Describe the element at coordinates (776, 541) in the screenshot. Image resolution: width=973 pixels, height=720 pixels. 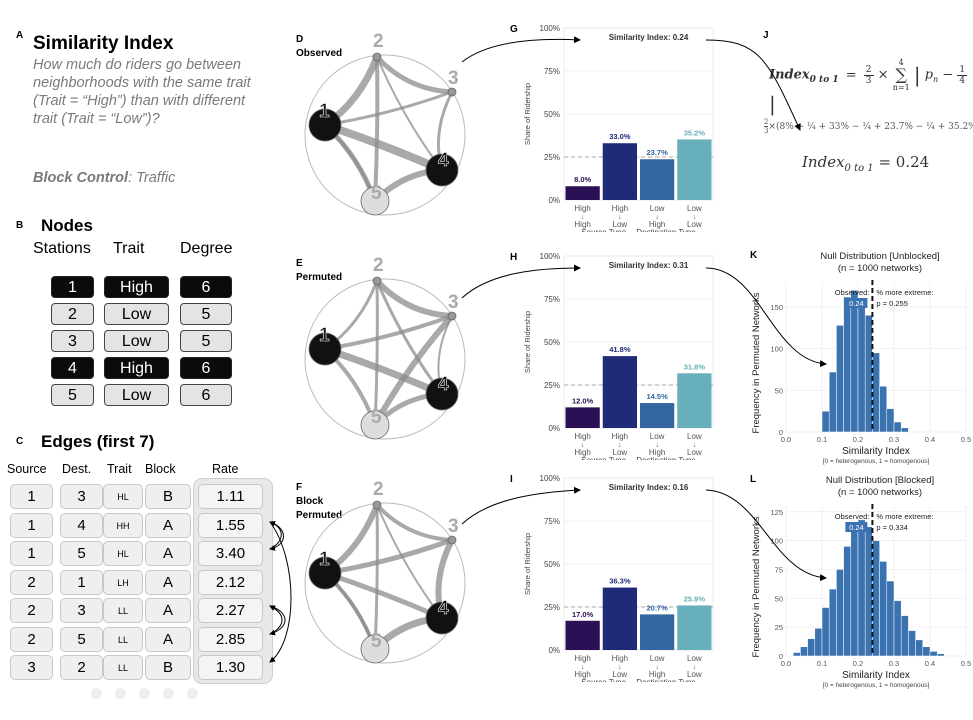
I see `y-tick-label: 100` at that location.